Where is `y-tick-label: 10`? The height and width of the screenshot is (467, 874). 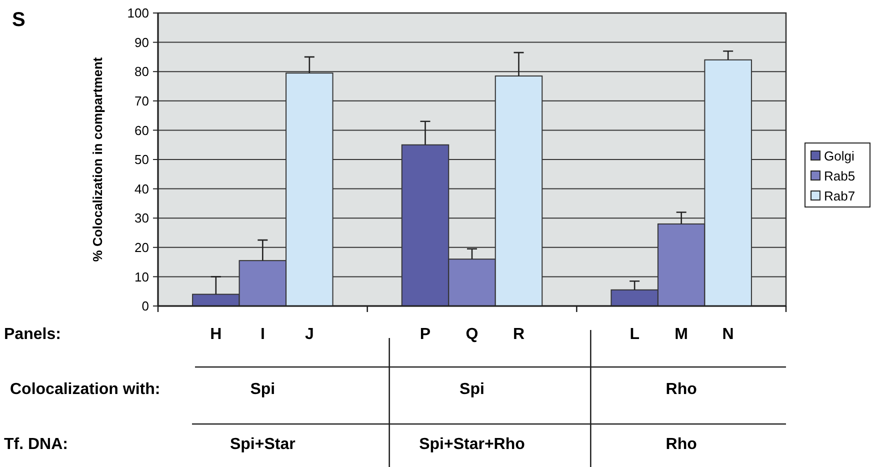
y-tick-label: 10 is located at coordinates (141, 276).